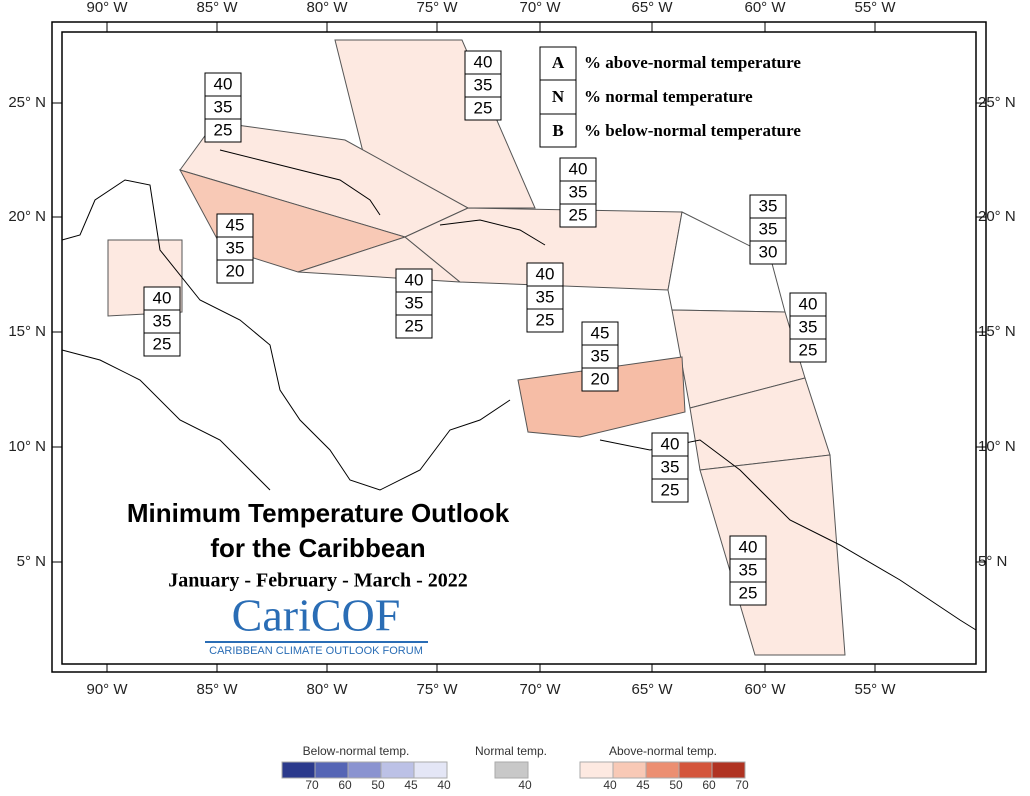  What do you see at coordinates (345, 784) in the screenshot?
I see `legend-tick: 60` at bounding box center [345, 784].